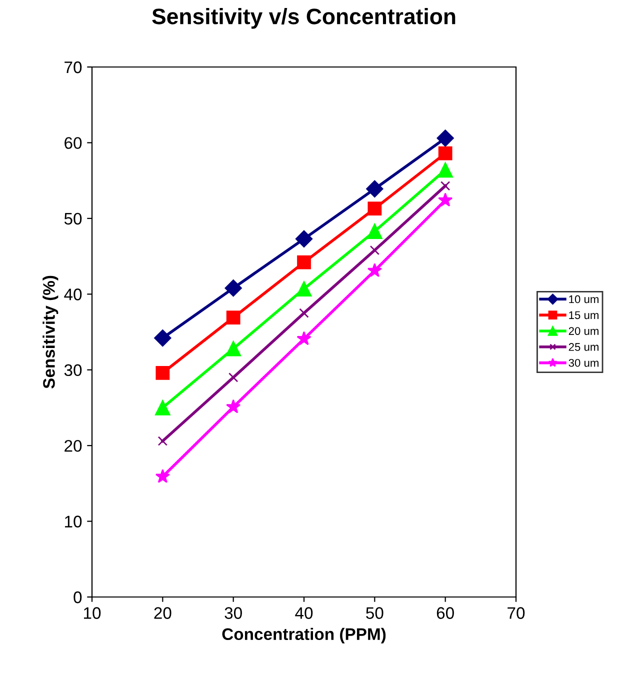 This screenshot has width=634, height=677. I want to click on x-tick-label: 10, so click(92, 613).